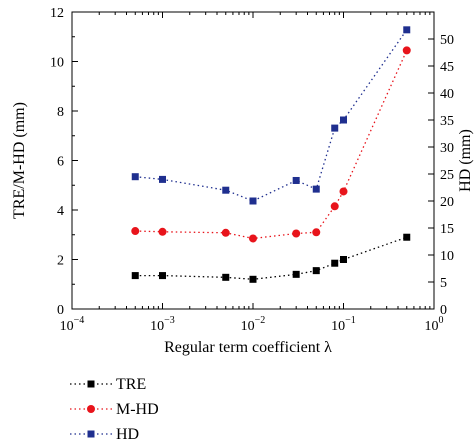  I want to click on legend-marker-tre, so click(91, 384).